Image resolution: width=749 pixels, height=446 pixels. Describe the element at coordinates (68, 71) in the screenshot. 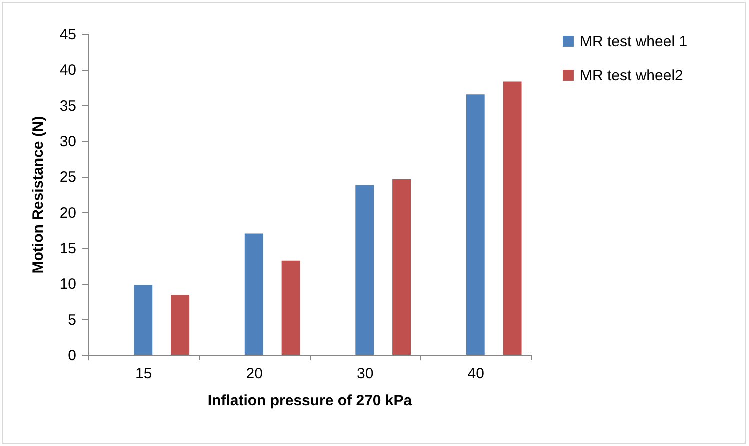

I see `y-tick-label: 40` at that location.